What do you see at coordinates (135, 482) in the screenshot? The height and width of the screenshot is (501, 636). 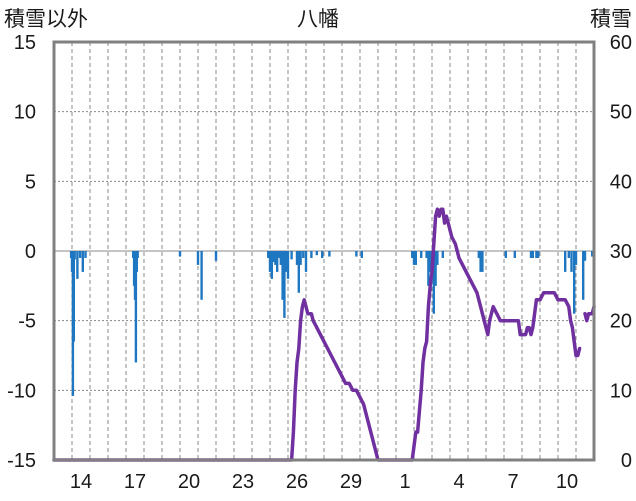 I see `x-tick-label: 17` at bounding box center [135, 482].